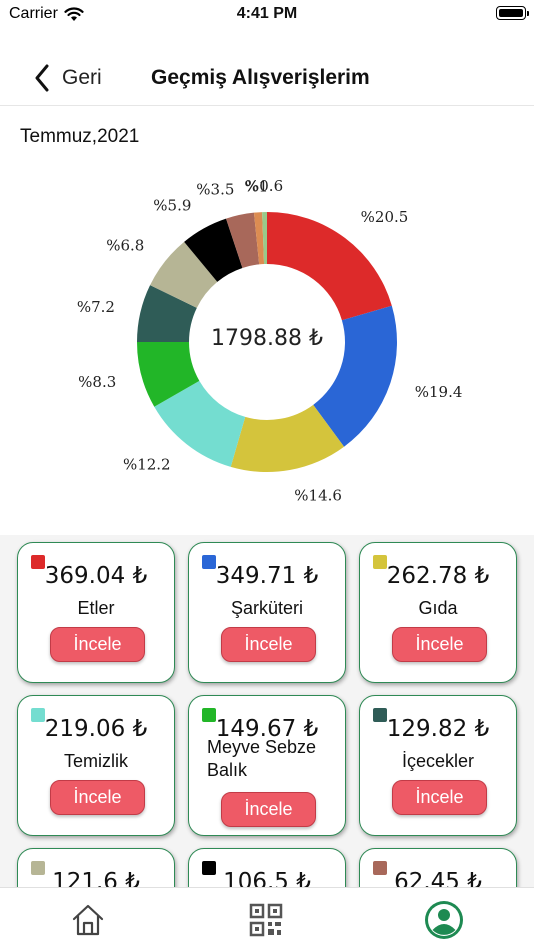 Image resolution: width=534 pixels, height=950 pixels. Describe the element at coordinates (439, 392) in the screenshot. I see `donut-slice-label: %19.4` at that location.